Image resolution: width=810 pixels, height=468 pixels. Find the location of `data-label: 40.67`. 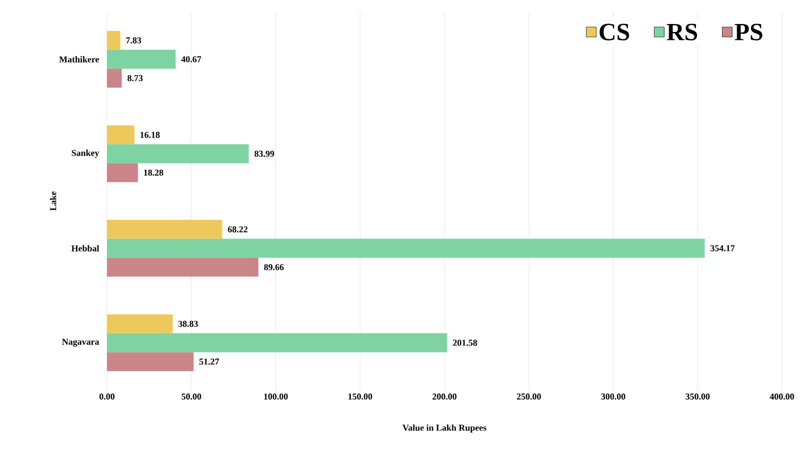

data-label: 40.67 is located at coordinates (191, 59).